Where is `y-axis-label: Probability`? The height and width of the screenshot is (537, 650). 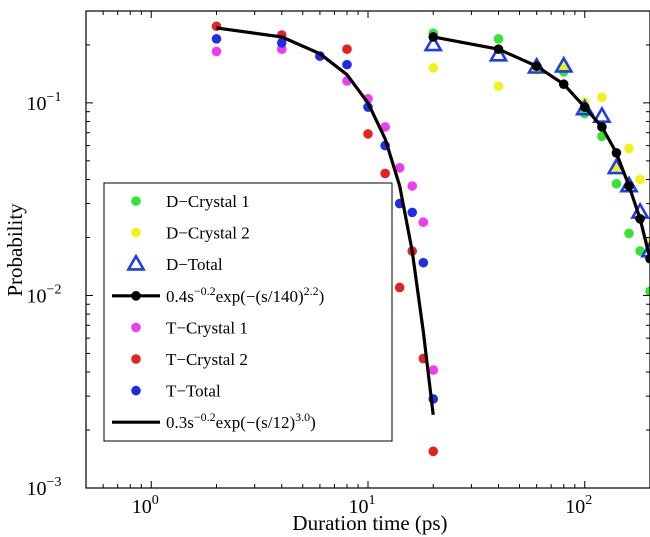
y-axis-label: Probability is located at coordinates (15, 250).